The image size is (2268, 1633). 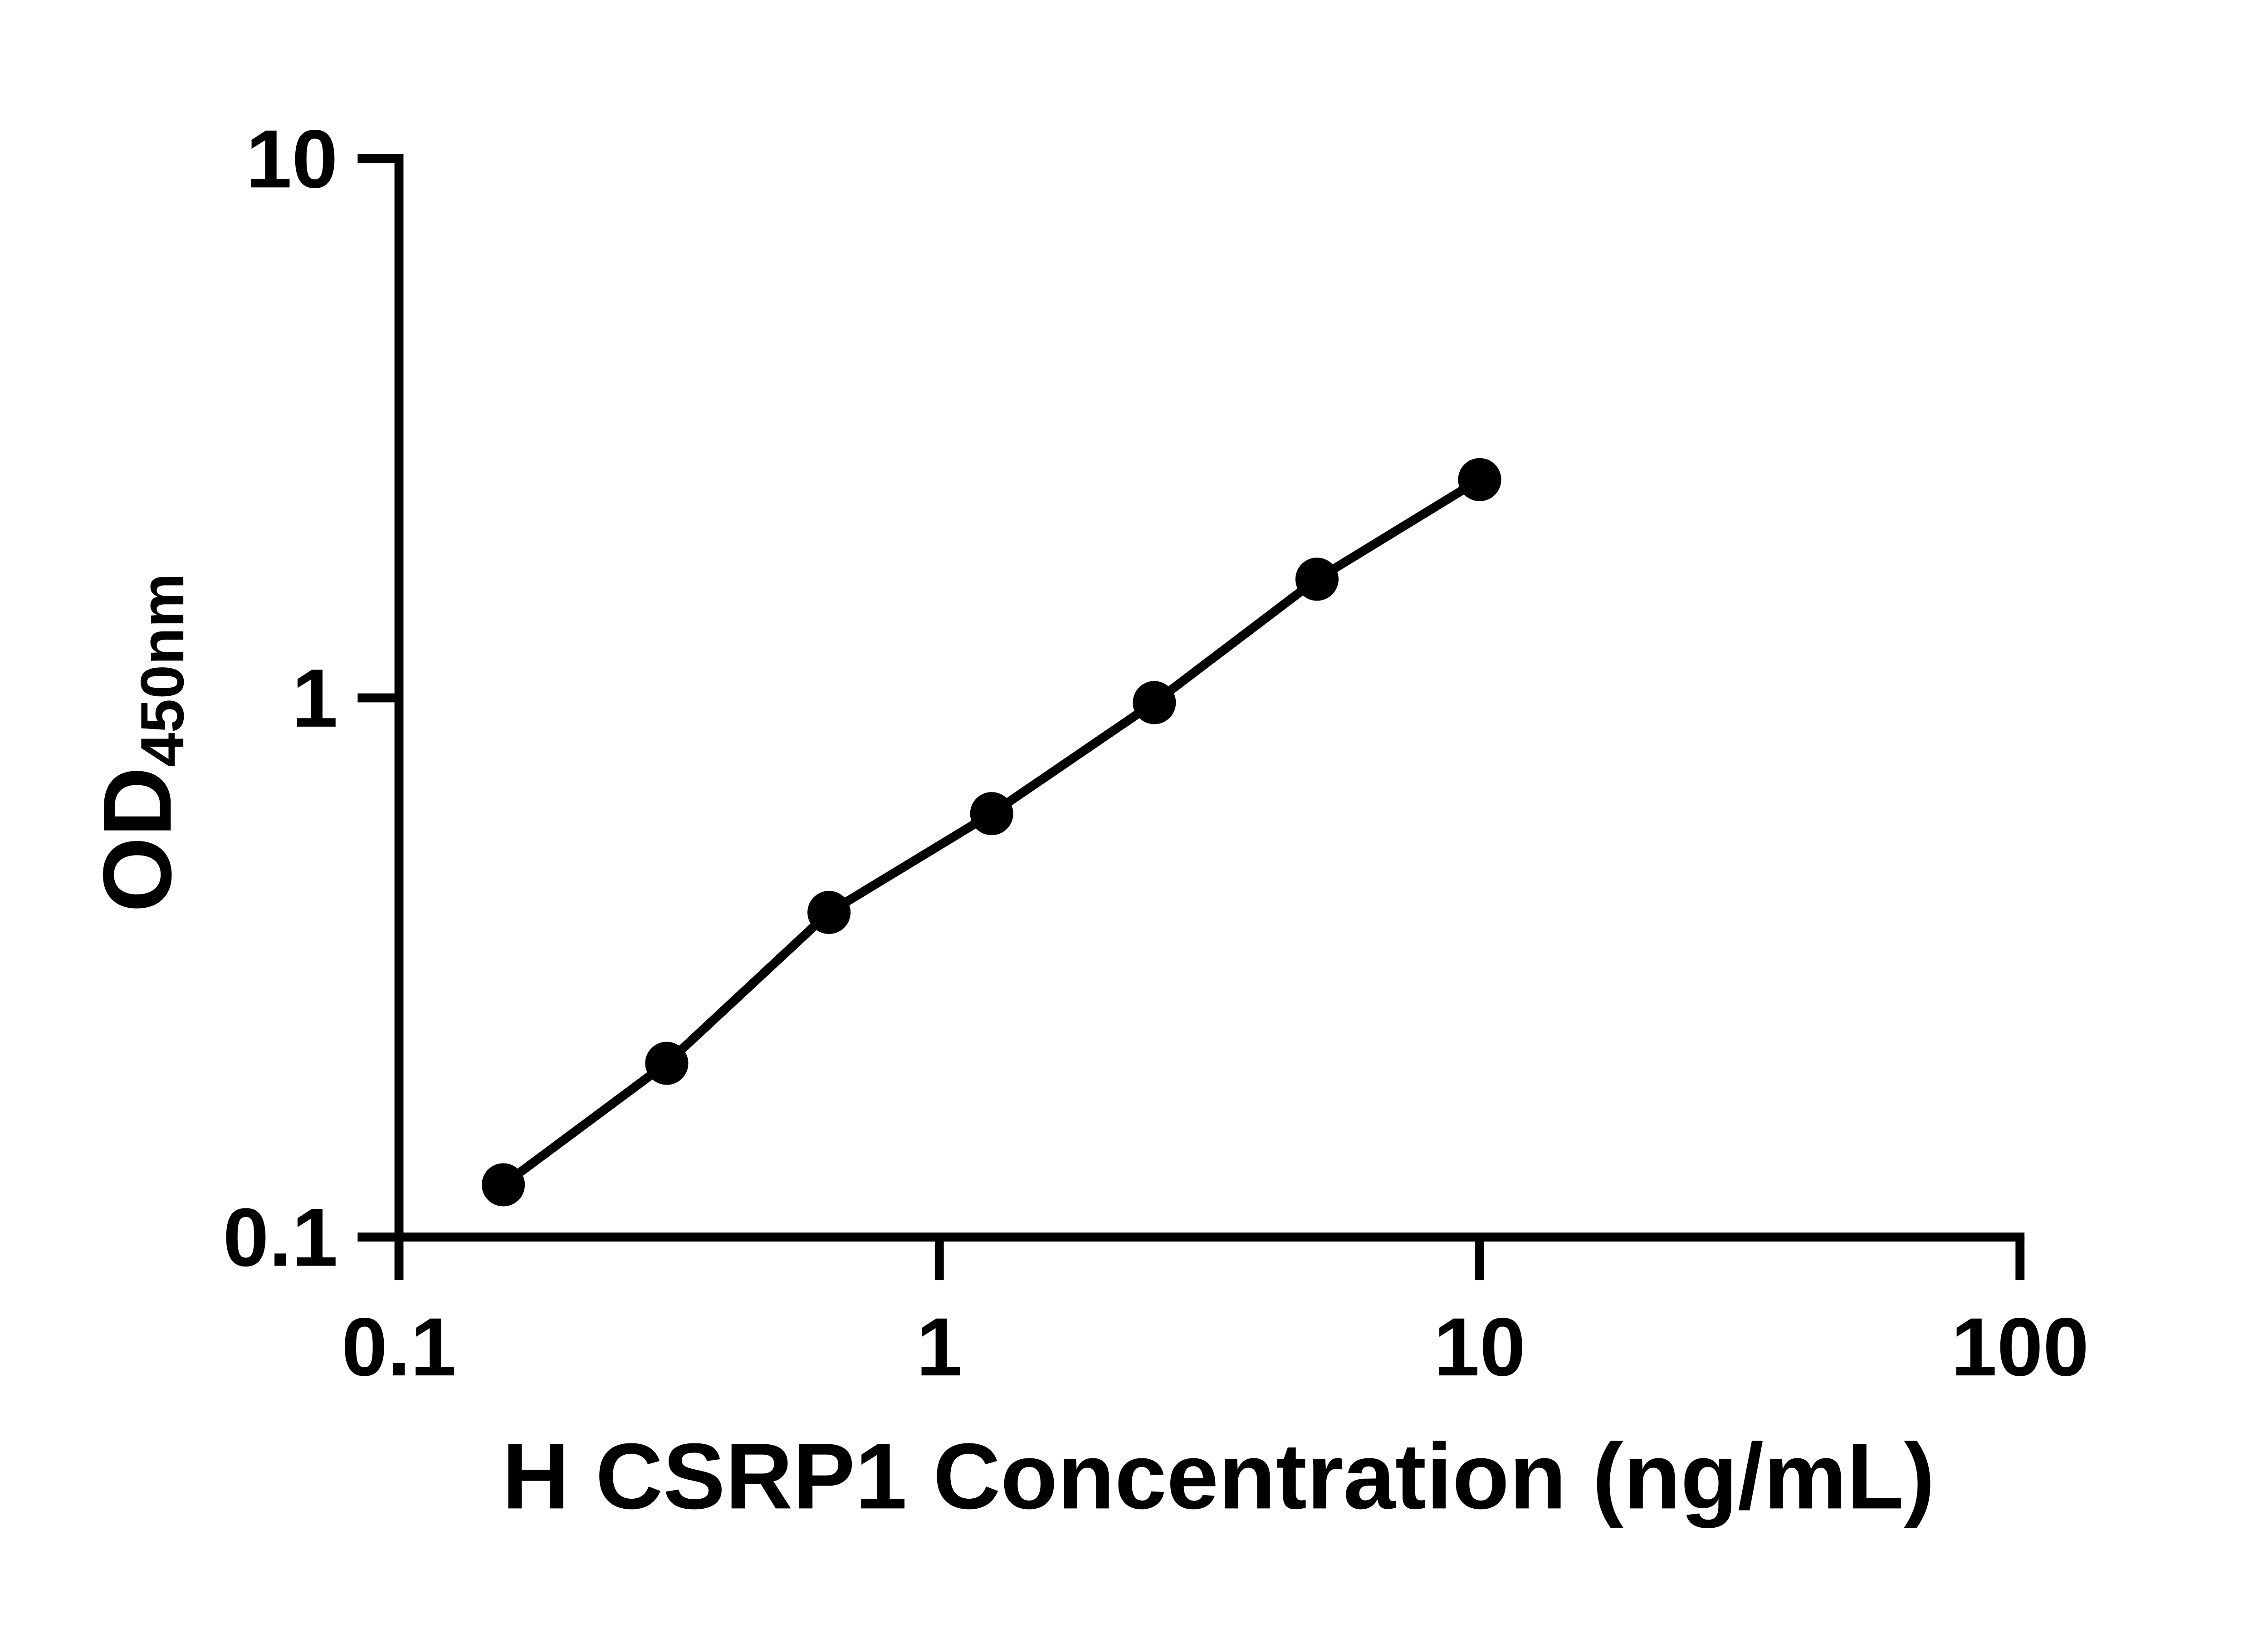 What do you see at coordinates (2020, 1347) in the screenshot?
I see `x-tick-label: 100` at bounding box center [2020, 1347].